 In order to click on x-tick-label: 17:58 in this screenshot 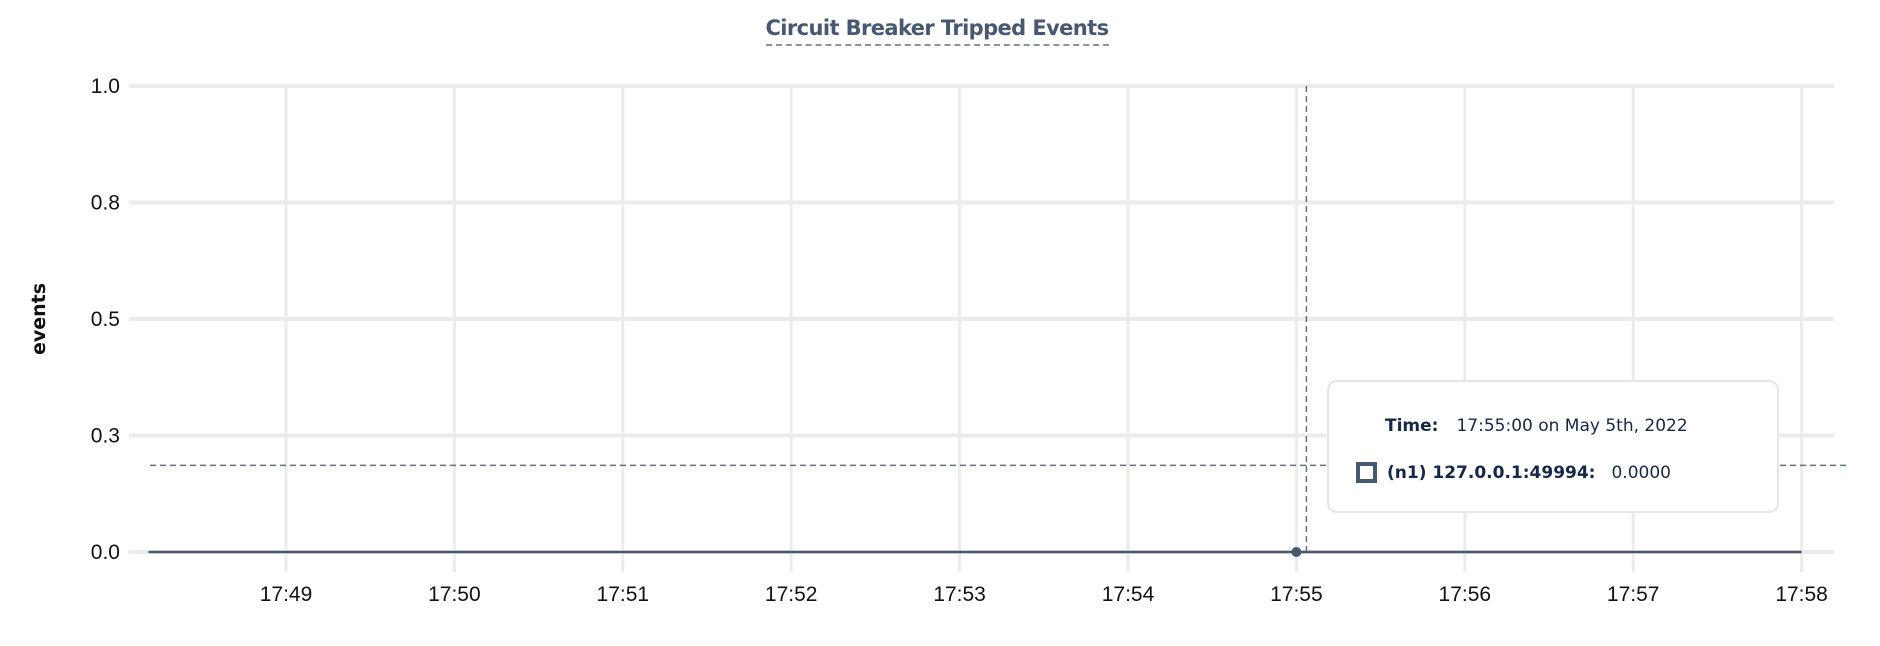, I will do `click(1801, 594)`.